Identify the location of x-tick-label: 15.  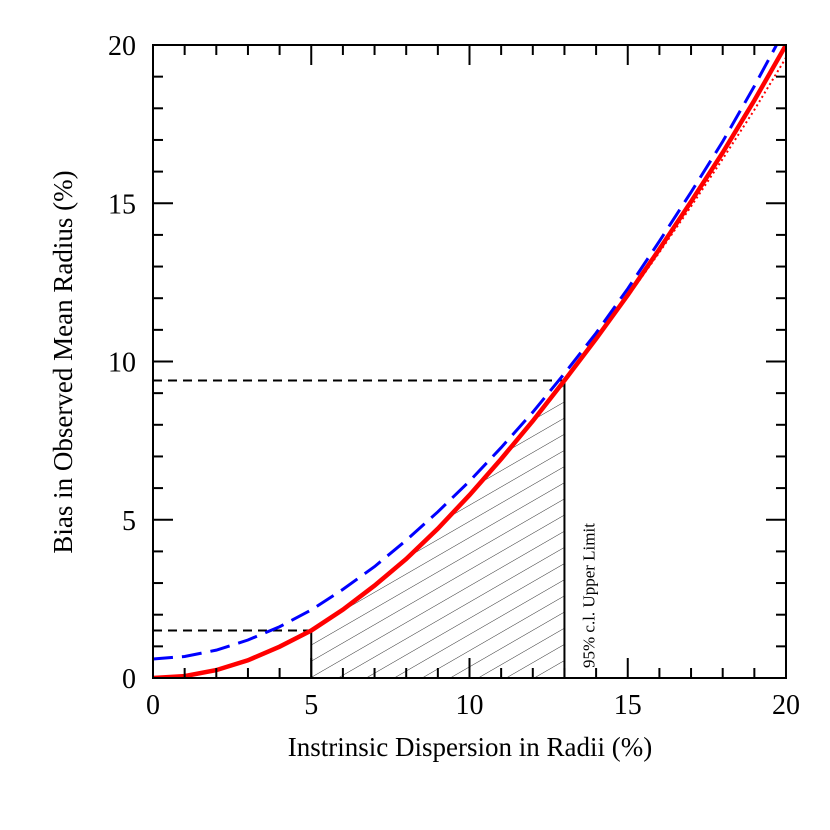
(628, 705).